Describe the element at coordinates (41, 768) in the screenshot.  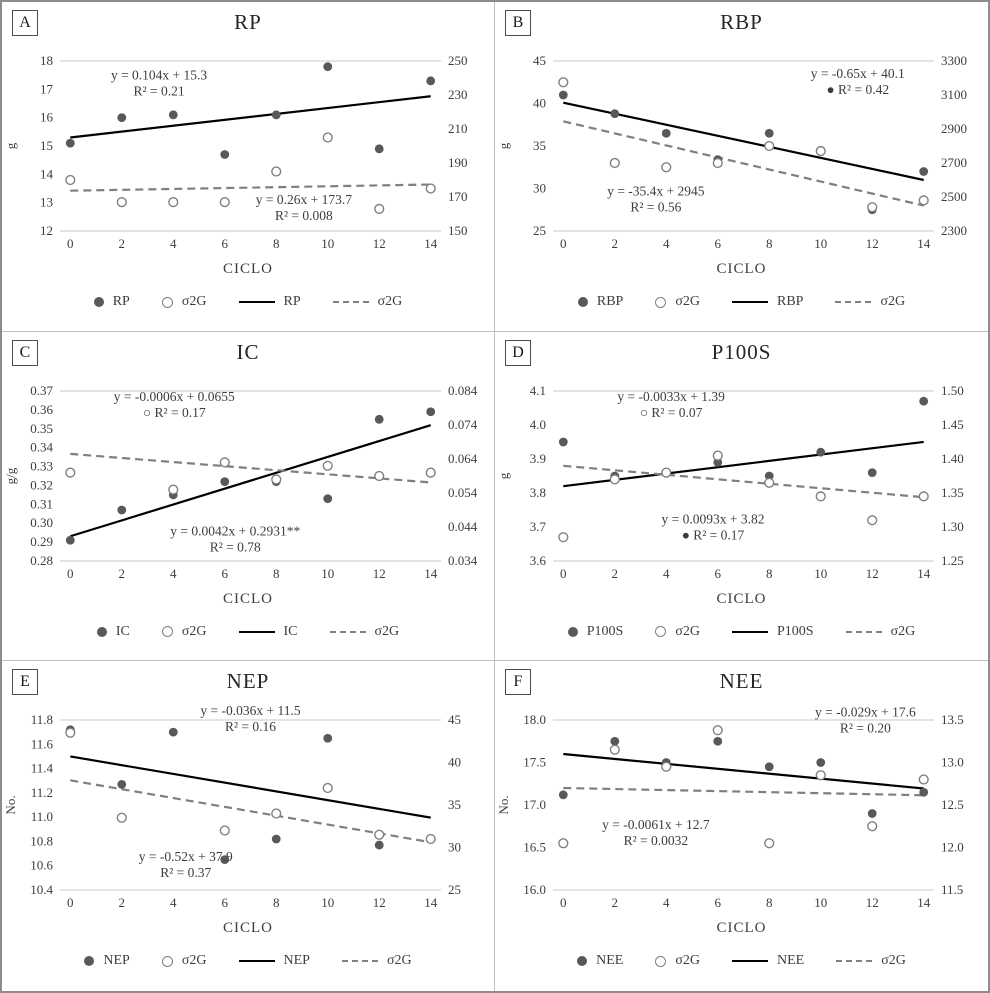
I see `tick-label: 11.4` at that location.